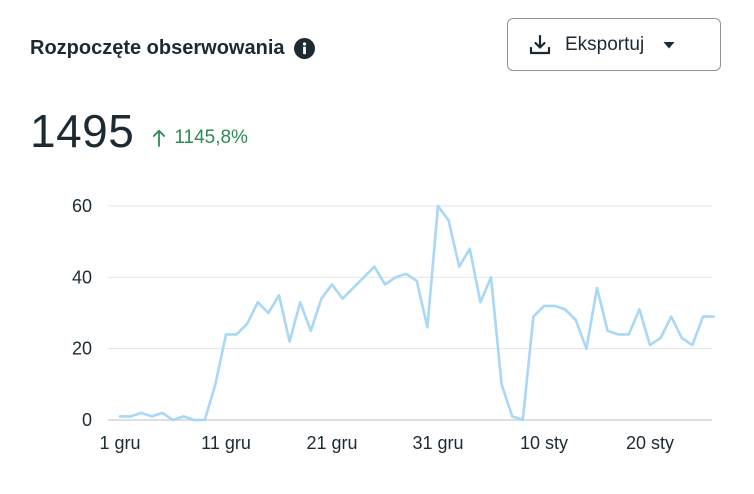 The height and width of the screenshot is (494, 754). I want to click on caret-down-icon, so click(669, 45).